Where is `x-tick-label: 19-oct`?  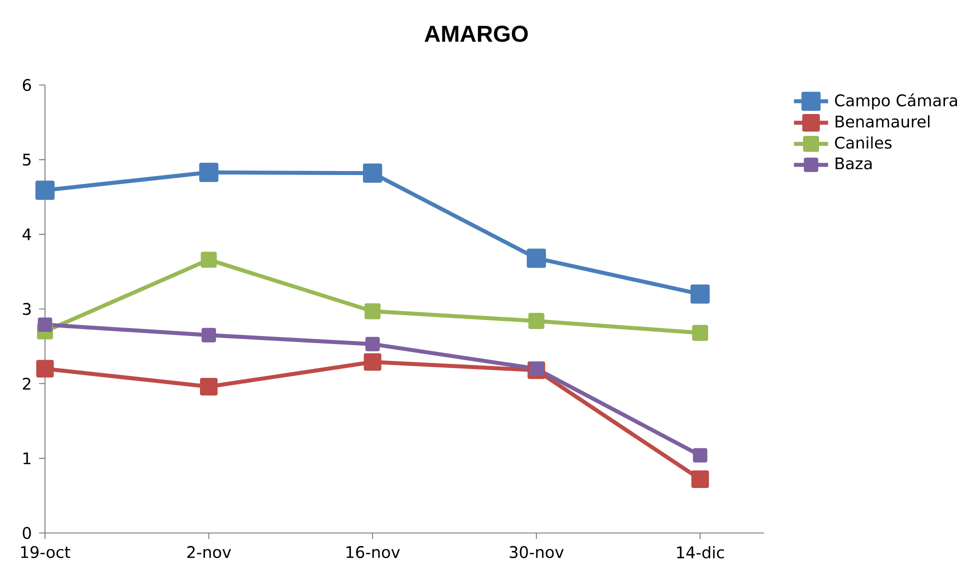
x-tick-label: 19-oct is located at coordinates (45, 552).